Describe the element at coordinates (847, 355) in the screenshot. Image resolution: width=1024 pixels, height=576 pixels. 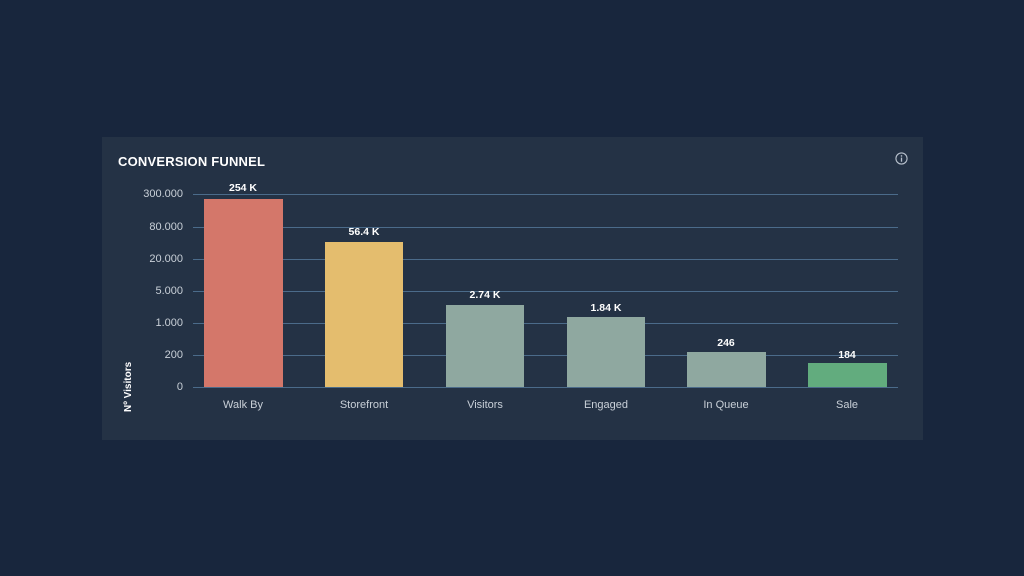
I see `value-label: 184` at that location.